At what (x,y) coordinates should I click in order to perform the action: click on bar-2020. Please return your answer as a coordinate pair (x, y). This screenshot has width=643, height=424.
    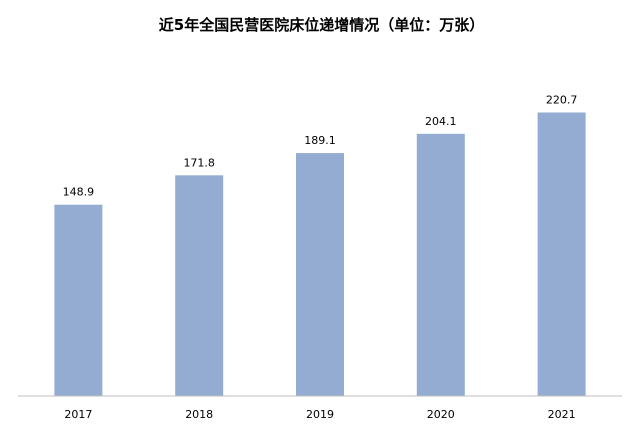
    Looking at the image, I should click on (440, 265).